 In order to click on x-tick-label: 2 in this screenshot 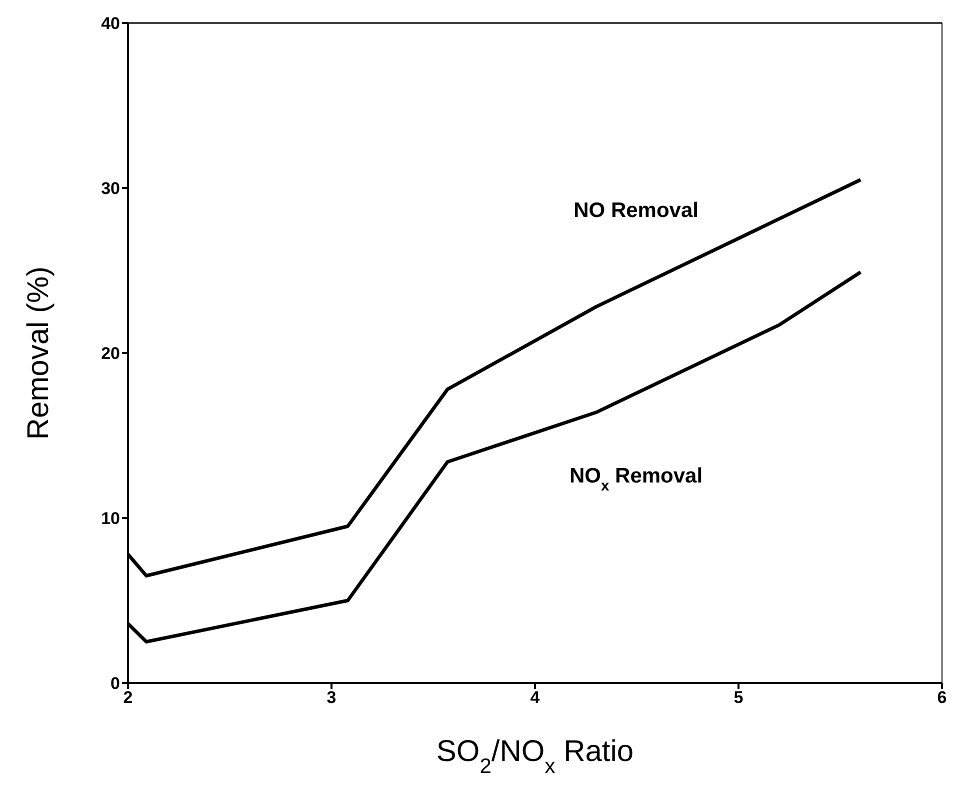, I will do `click(128, 698)`.